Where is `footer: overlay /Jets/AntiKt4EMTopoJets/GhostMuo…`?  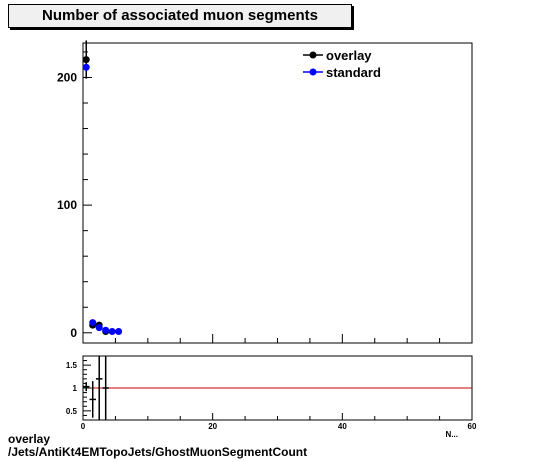 footer: overlay /Jets/AntiKt4EMTopoJets/GhostMuo… is located at coordinates (157, 446).